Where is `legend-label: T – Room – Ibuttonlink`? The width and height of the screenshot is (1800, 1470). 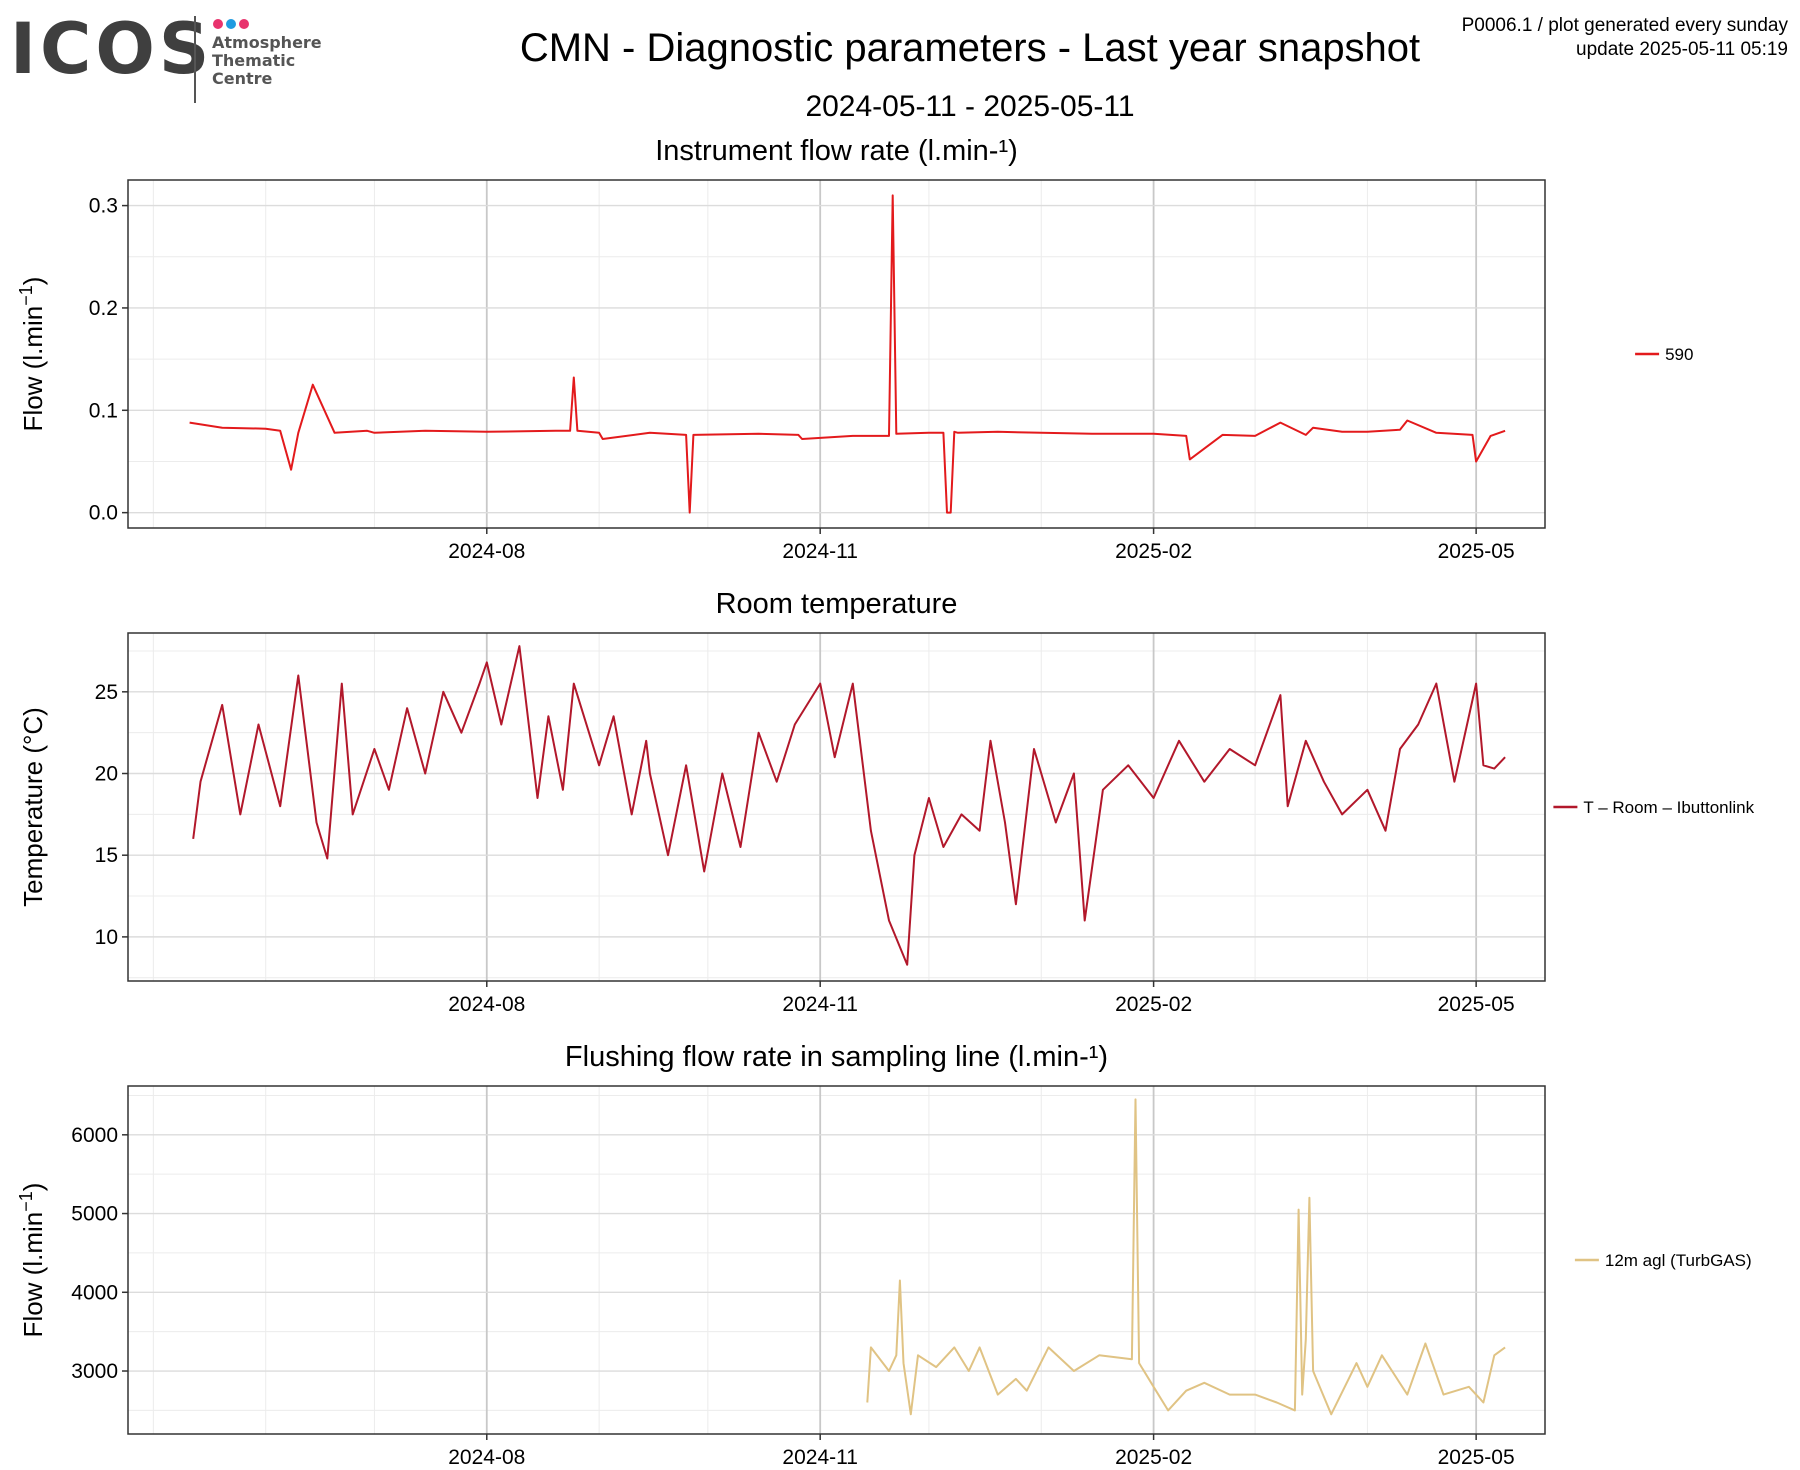
legend-label: T – Room – Ibuttonlink is located at coordinates (1668, 807).